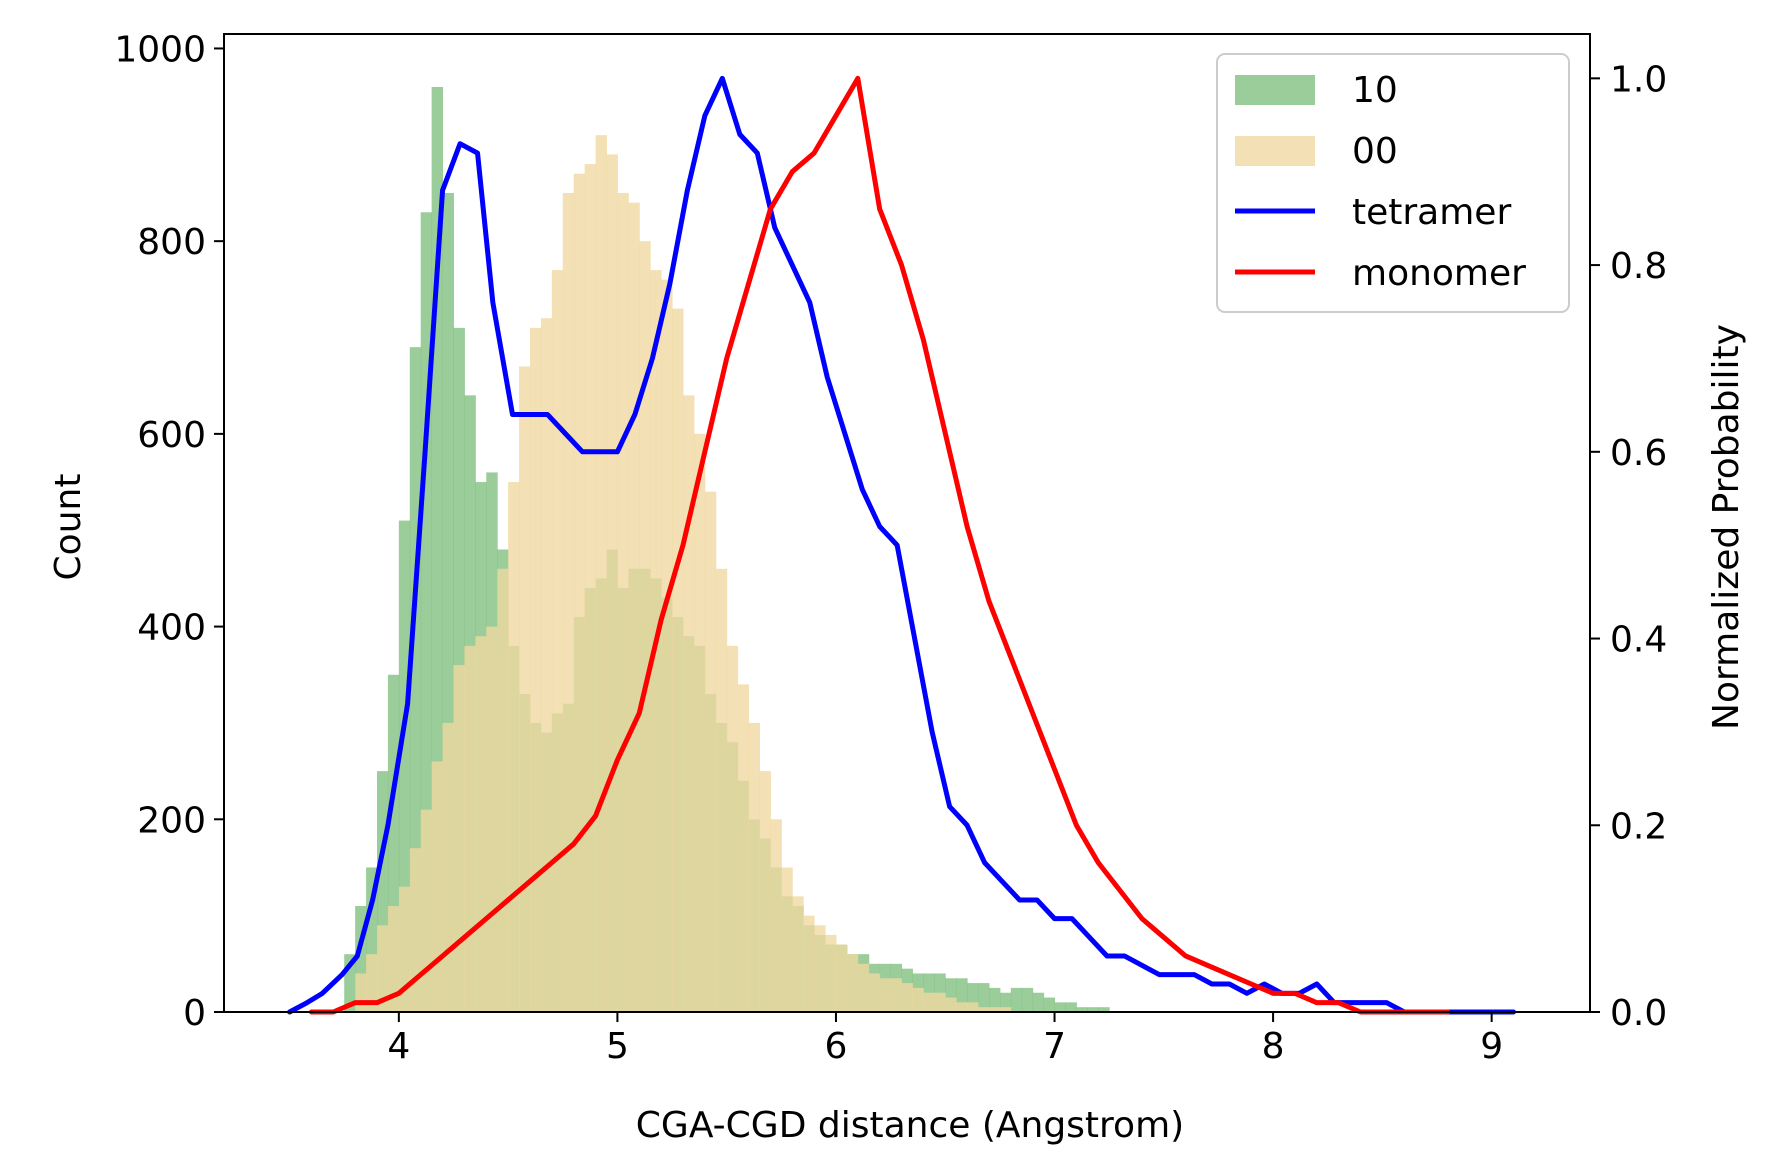 This screenshot has height=1170, width=1766. What do you see at coordinates (617, 1046) in the screenshot?
I see `x-tick-label: 5` at bounding box center [617, 1046].